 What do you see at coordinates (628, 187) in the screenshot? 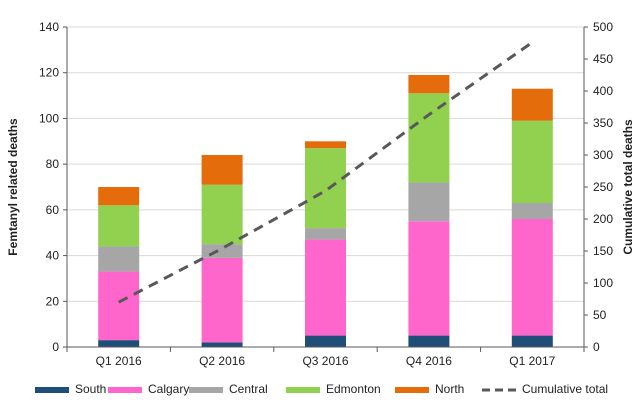
I see `y2-axis-label: Cumulative total deaths` at bounding box center [628, 187].